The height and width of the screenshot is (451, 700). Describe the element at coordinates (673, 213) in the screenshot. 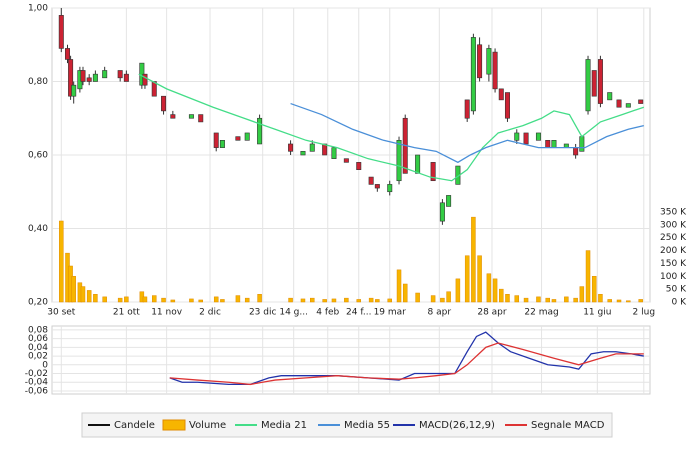

I see `y2-tick-label: 350 K` at that location.